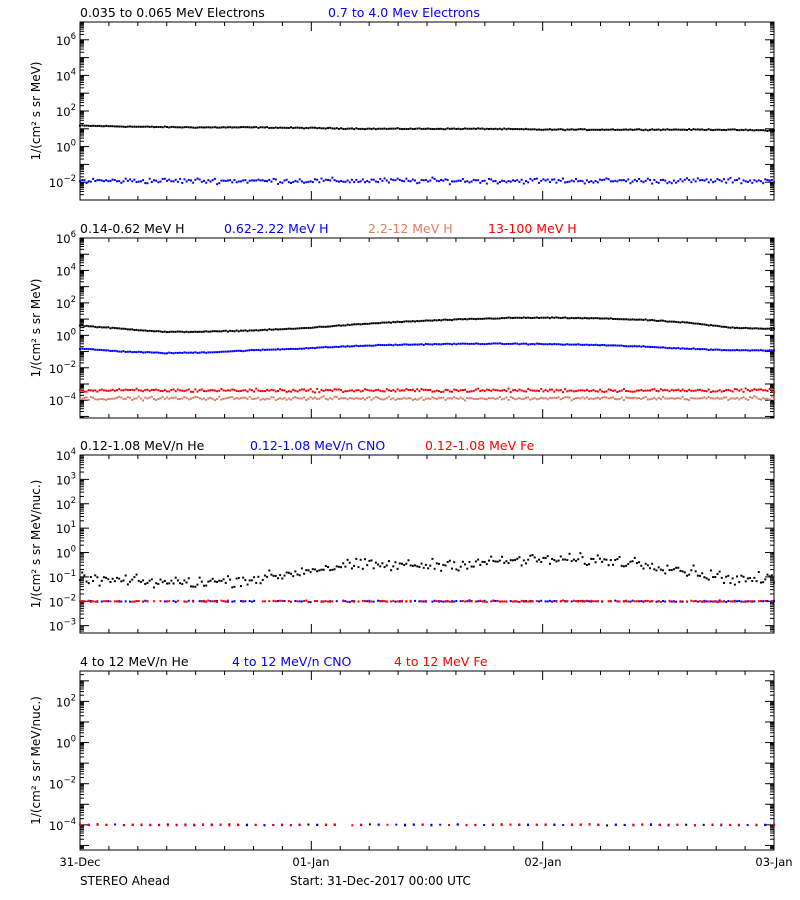 The image size is (800, 900). Describe the element at coordinates (62, 825) in the screenshot. I see `y-tick-label: 10−4` at that location.